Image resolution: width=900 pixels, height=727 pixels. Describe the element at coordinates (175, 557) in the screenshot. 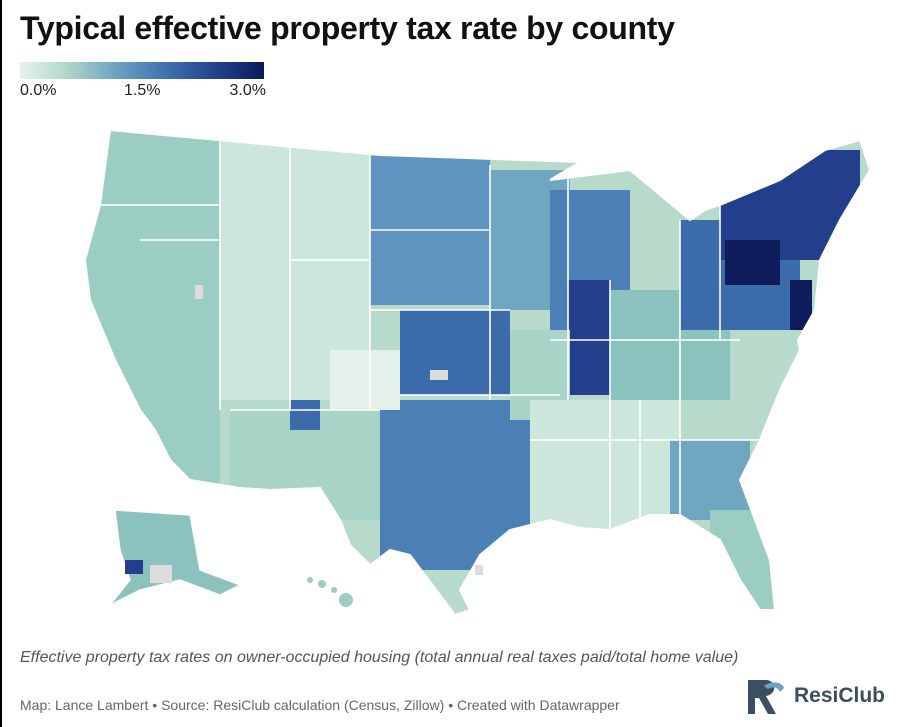

I see `alaska` at that location.